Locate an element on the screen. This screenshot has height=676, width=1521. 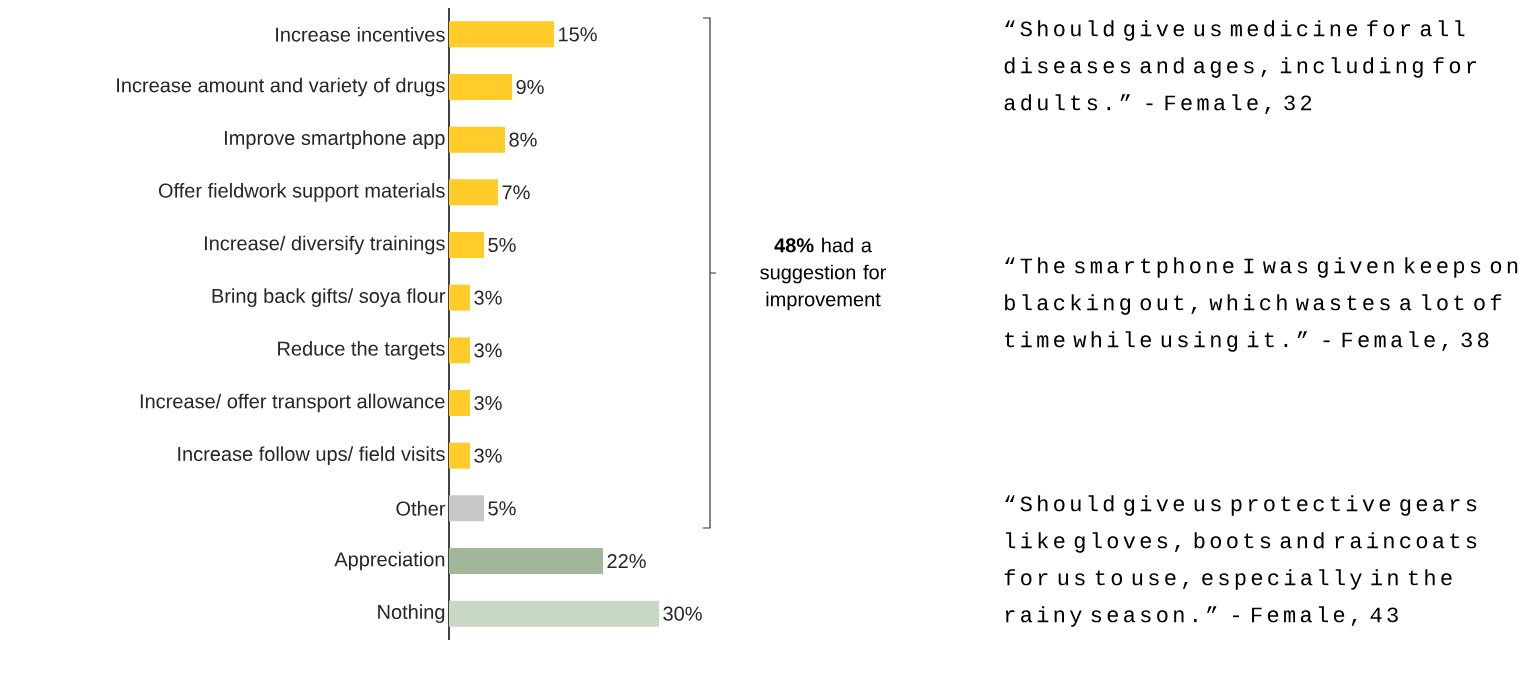
text: 48% had a suggestion for improvement is located at coordinates (823, 274).